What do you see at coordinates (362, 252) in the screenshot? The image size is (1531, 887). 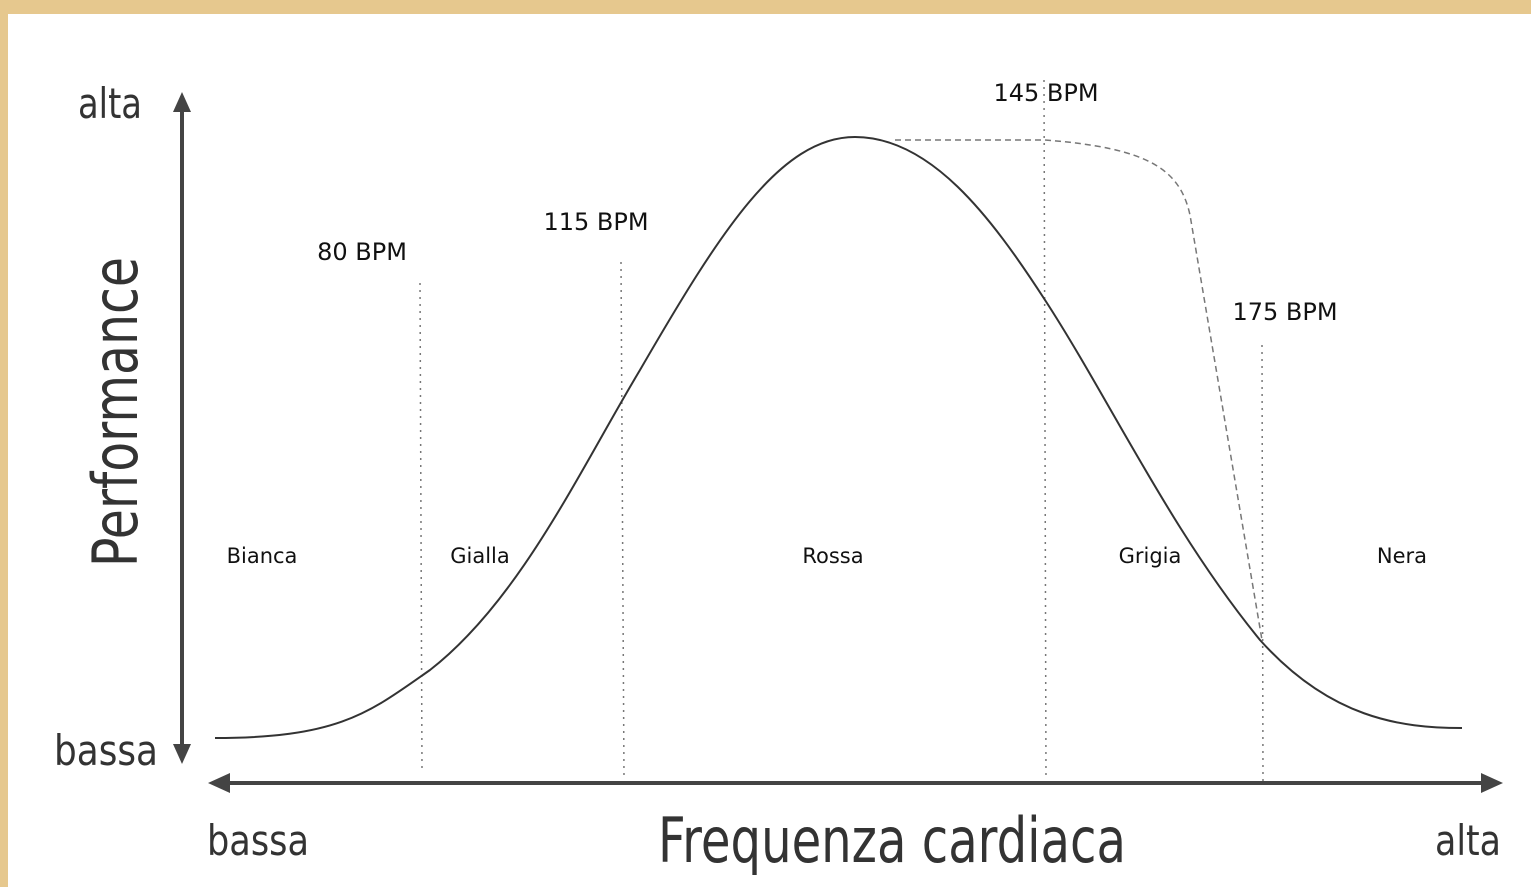 I see `threshold-label: 80 BPM` at bounding box center [362, 252].